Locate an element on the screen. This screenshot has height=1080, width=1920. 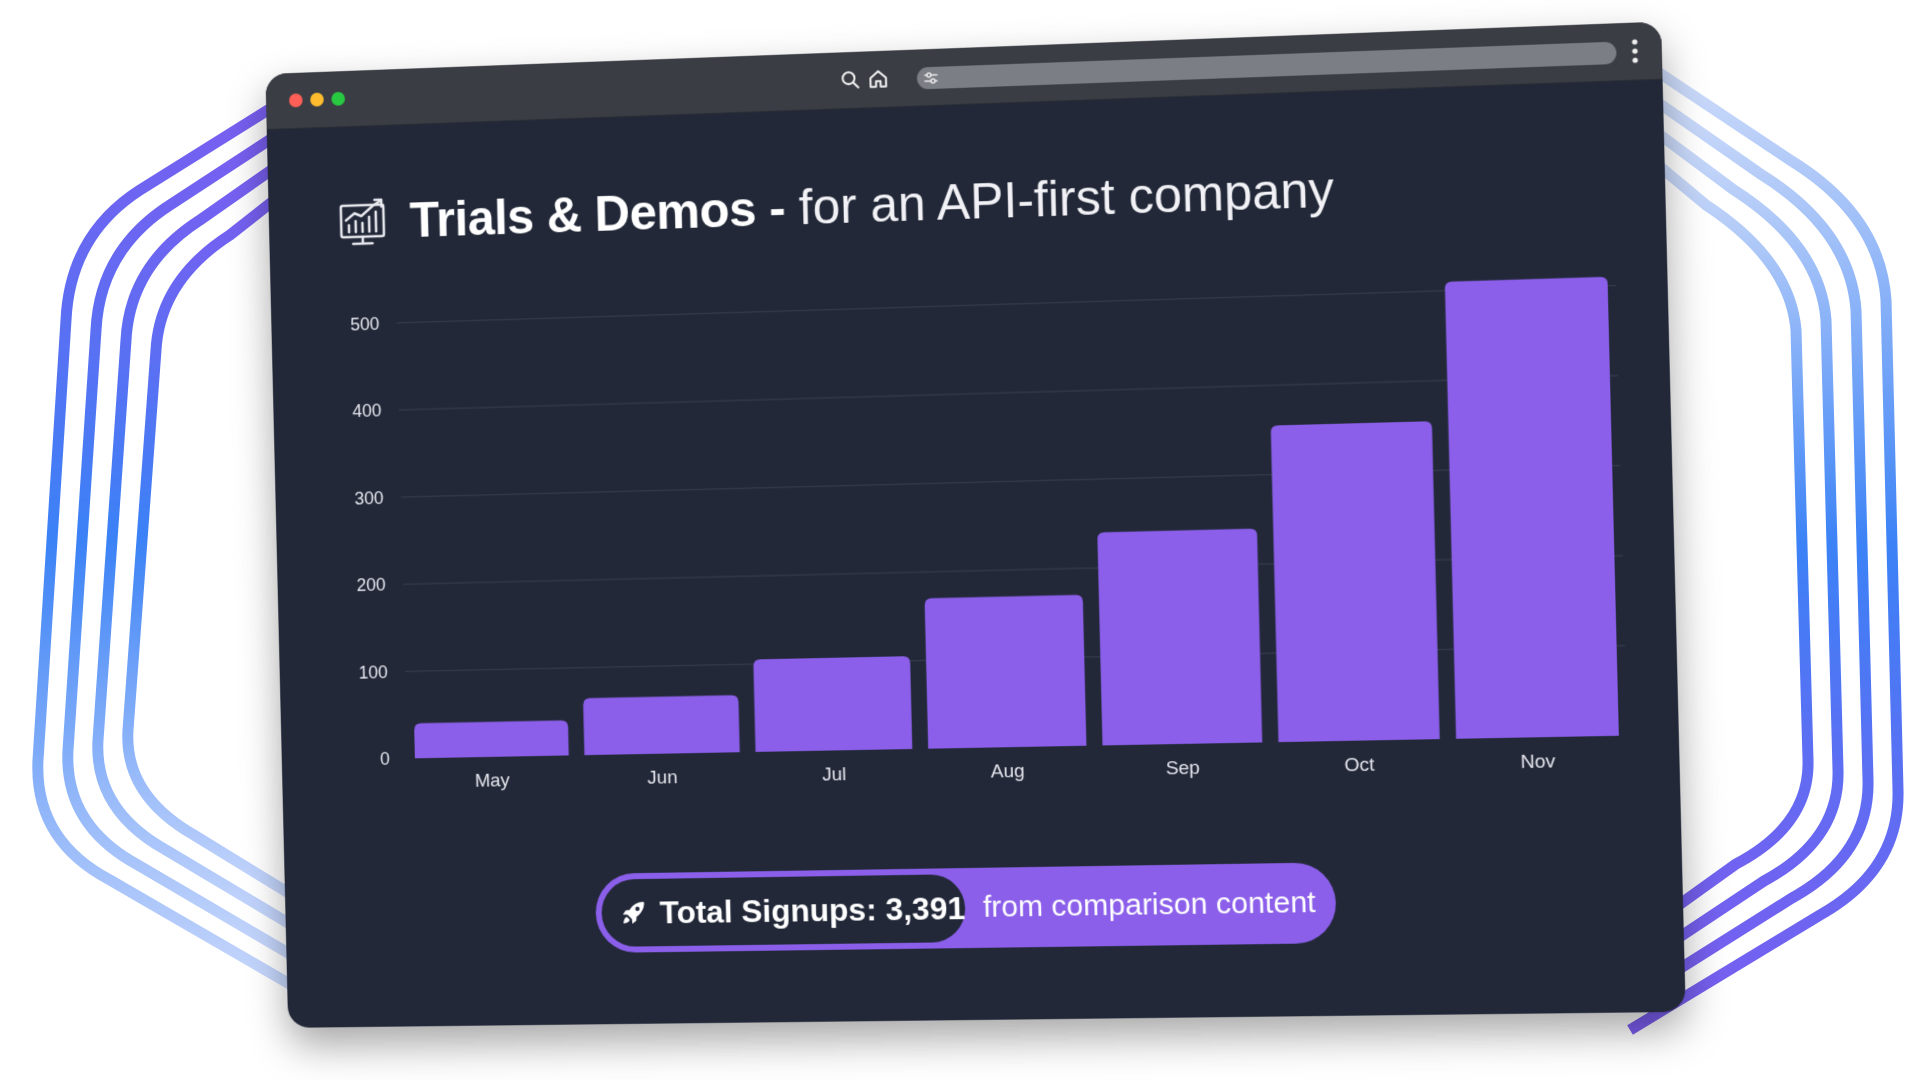
y-tick-label: 0 is located at coordinates (385, 759).